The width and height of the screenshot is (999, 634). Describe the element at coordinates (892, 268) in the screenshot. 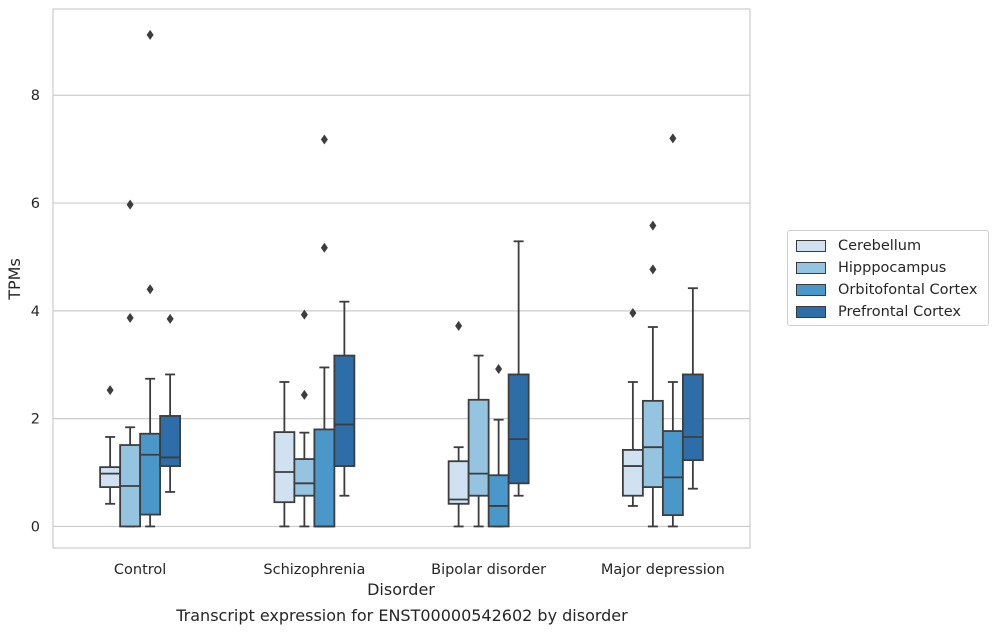

I see `legend-label: Hipppocampus` at that location.